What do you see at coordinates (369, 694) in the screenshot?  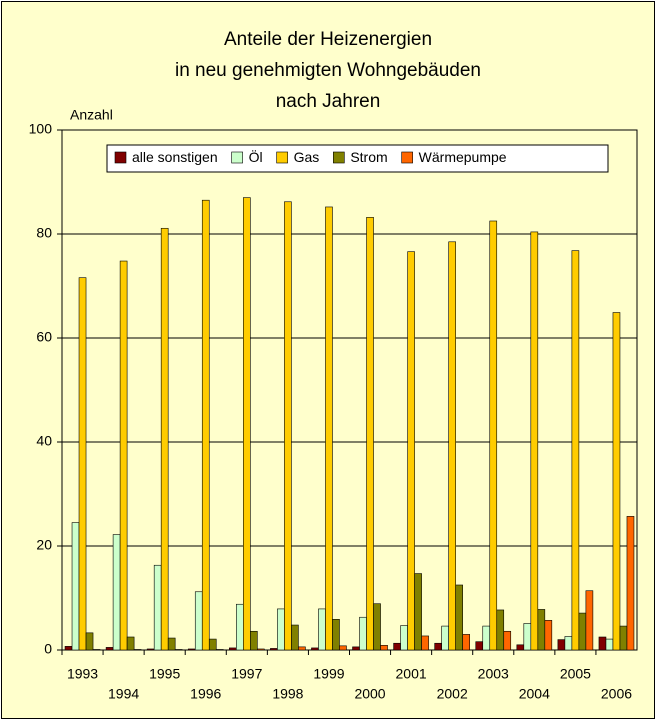 I see `x-tick-label: 2000` at bounding box center [369, 694].